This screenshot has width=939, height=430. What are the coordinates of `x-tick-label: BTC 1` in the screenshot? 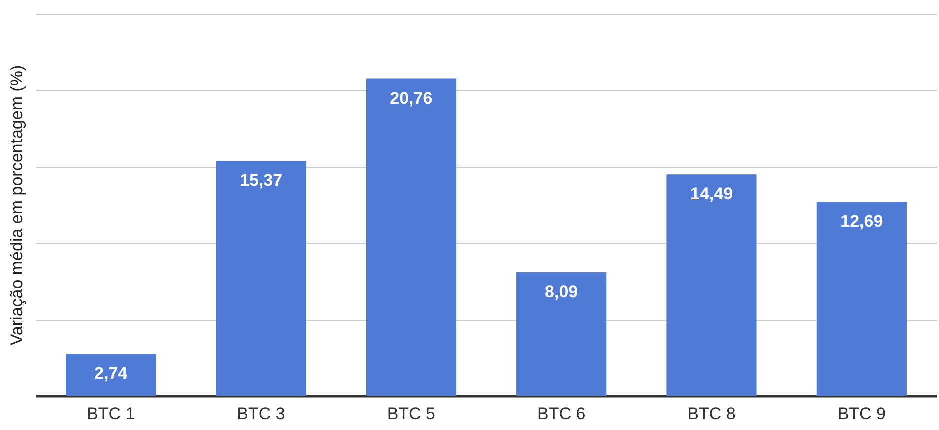 It's located at (111, 414).